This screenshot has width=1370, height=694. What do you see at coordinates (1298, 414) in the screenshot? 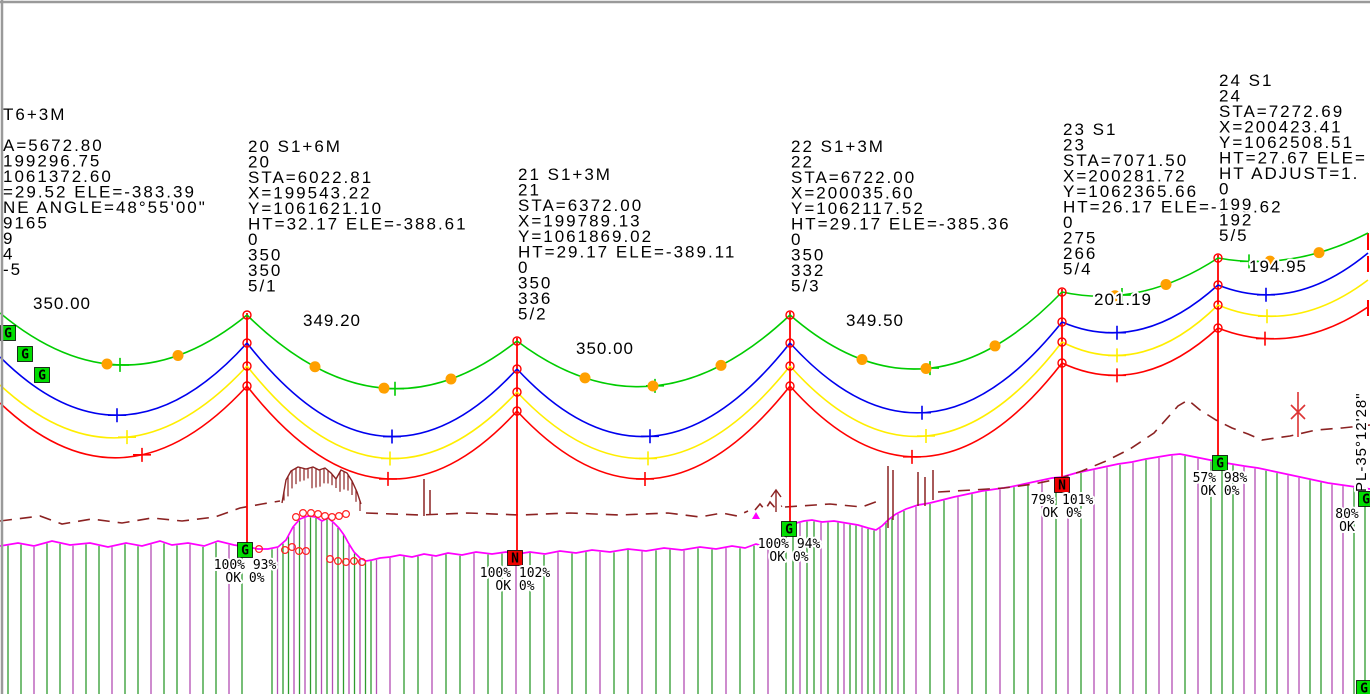
I see `obstacle-x-marker` at bounding box center [1298, 414].